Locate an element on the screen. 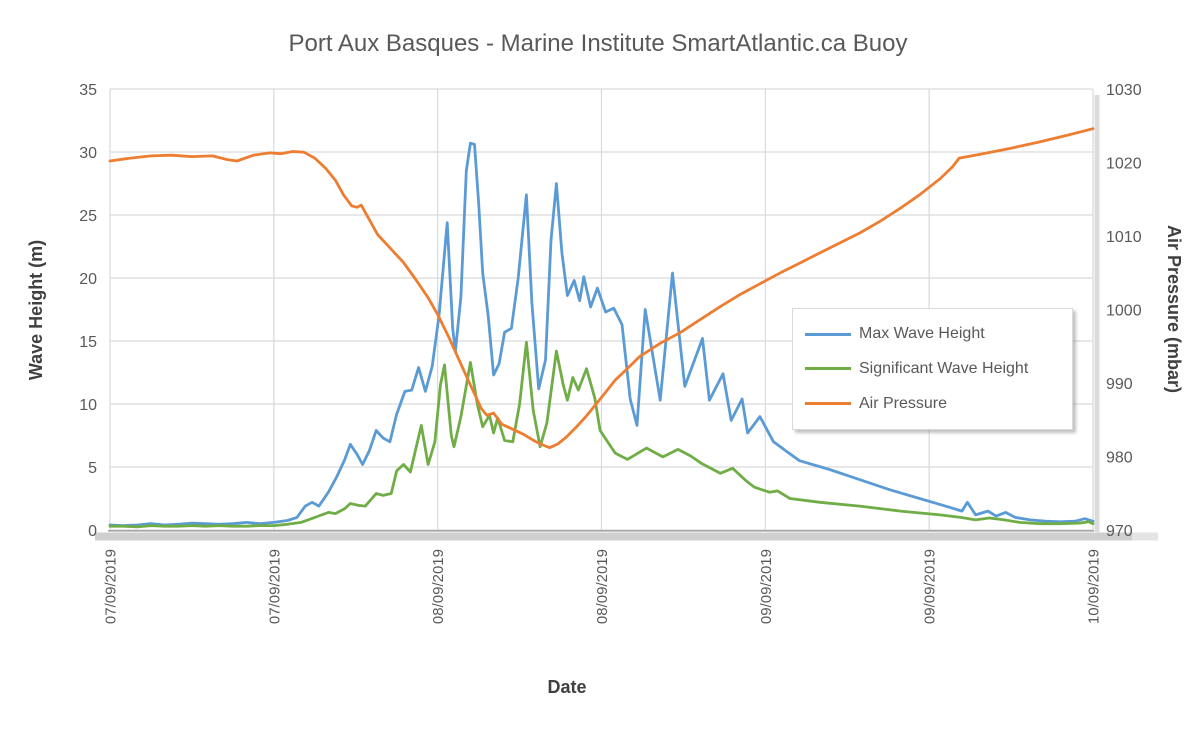  right-axis-tick-label: 1000 is located at coordinates (1124, 311).